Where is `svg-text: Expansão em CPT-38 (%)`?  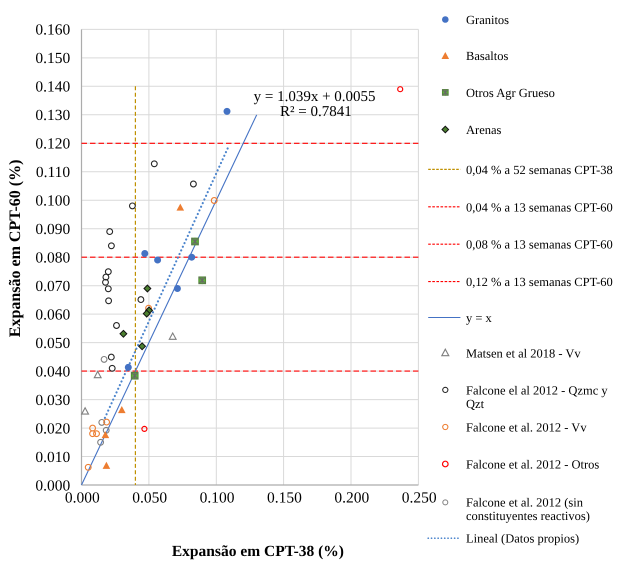 svg-text: Expansão em CPT-38 (%) is located at coordinates (258, 551).